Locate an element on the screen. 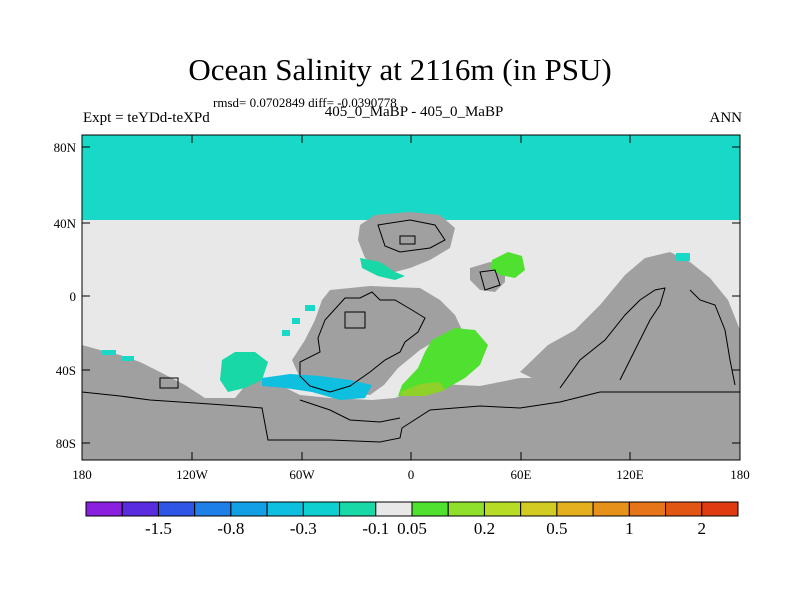  x-tick-label: 120E is located at coordinates (630, 474).